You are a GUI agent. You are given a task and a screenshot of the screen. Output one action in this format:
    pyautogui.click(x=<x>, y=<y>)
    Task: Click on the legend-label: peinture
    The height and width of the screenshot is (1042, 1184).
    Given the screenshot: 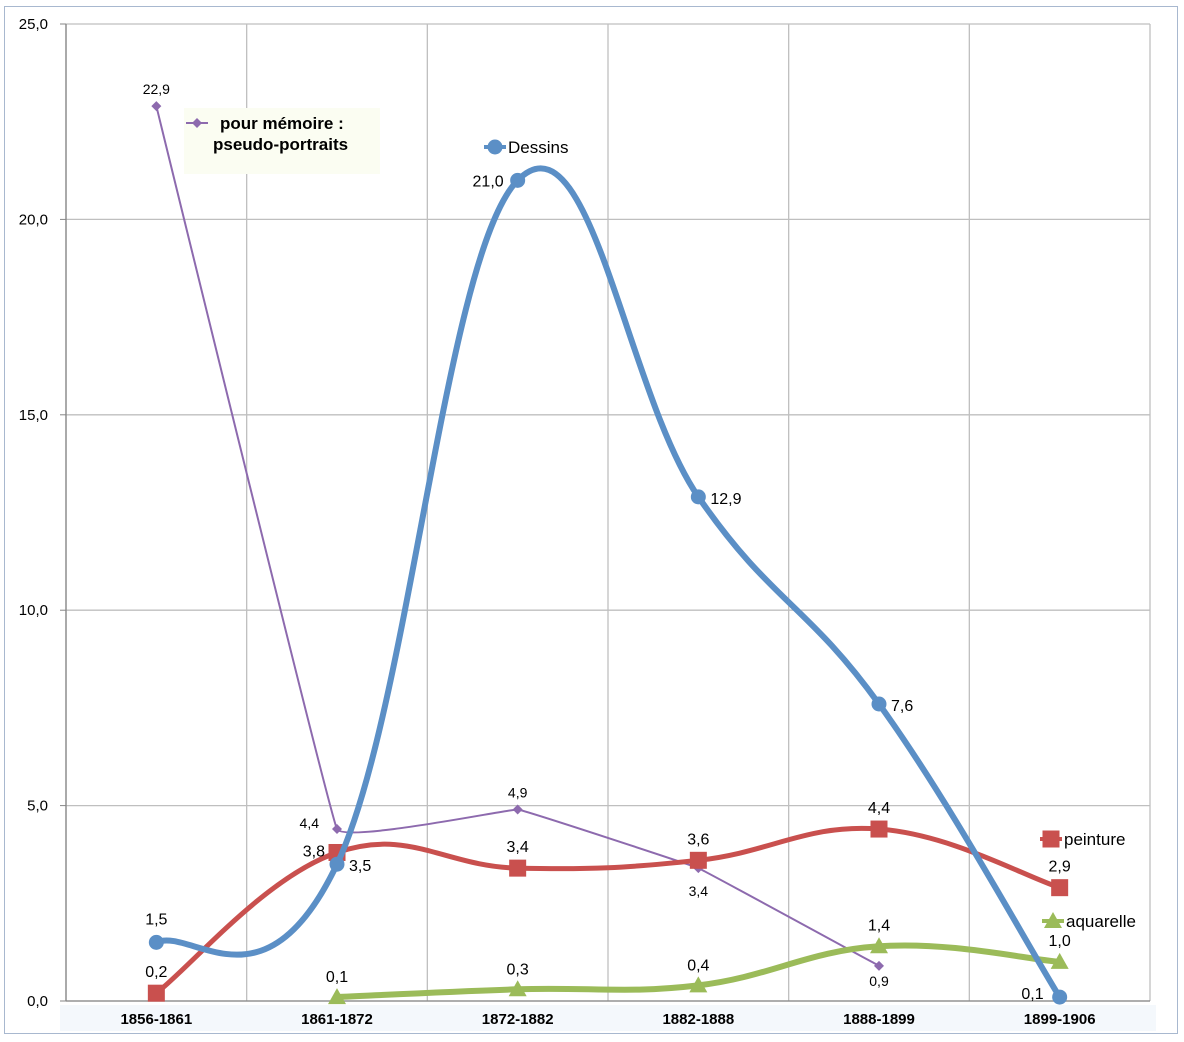 What is the action you would take?
    pyautogui.click(x=1094, y=839)
    